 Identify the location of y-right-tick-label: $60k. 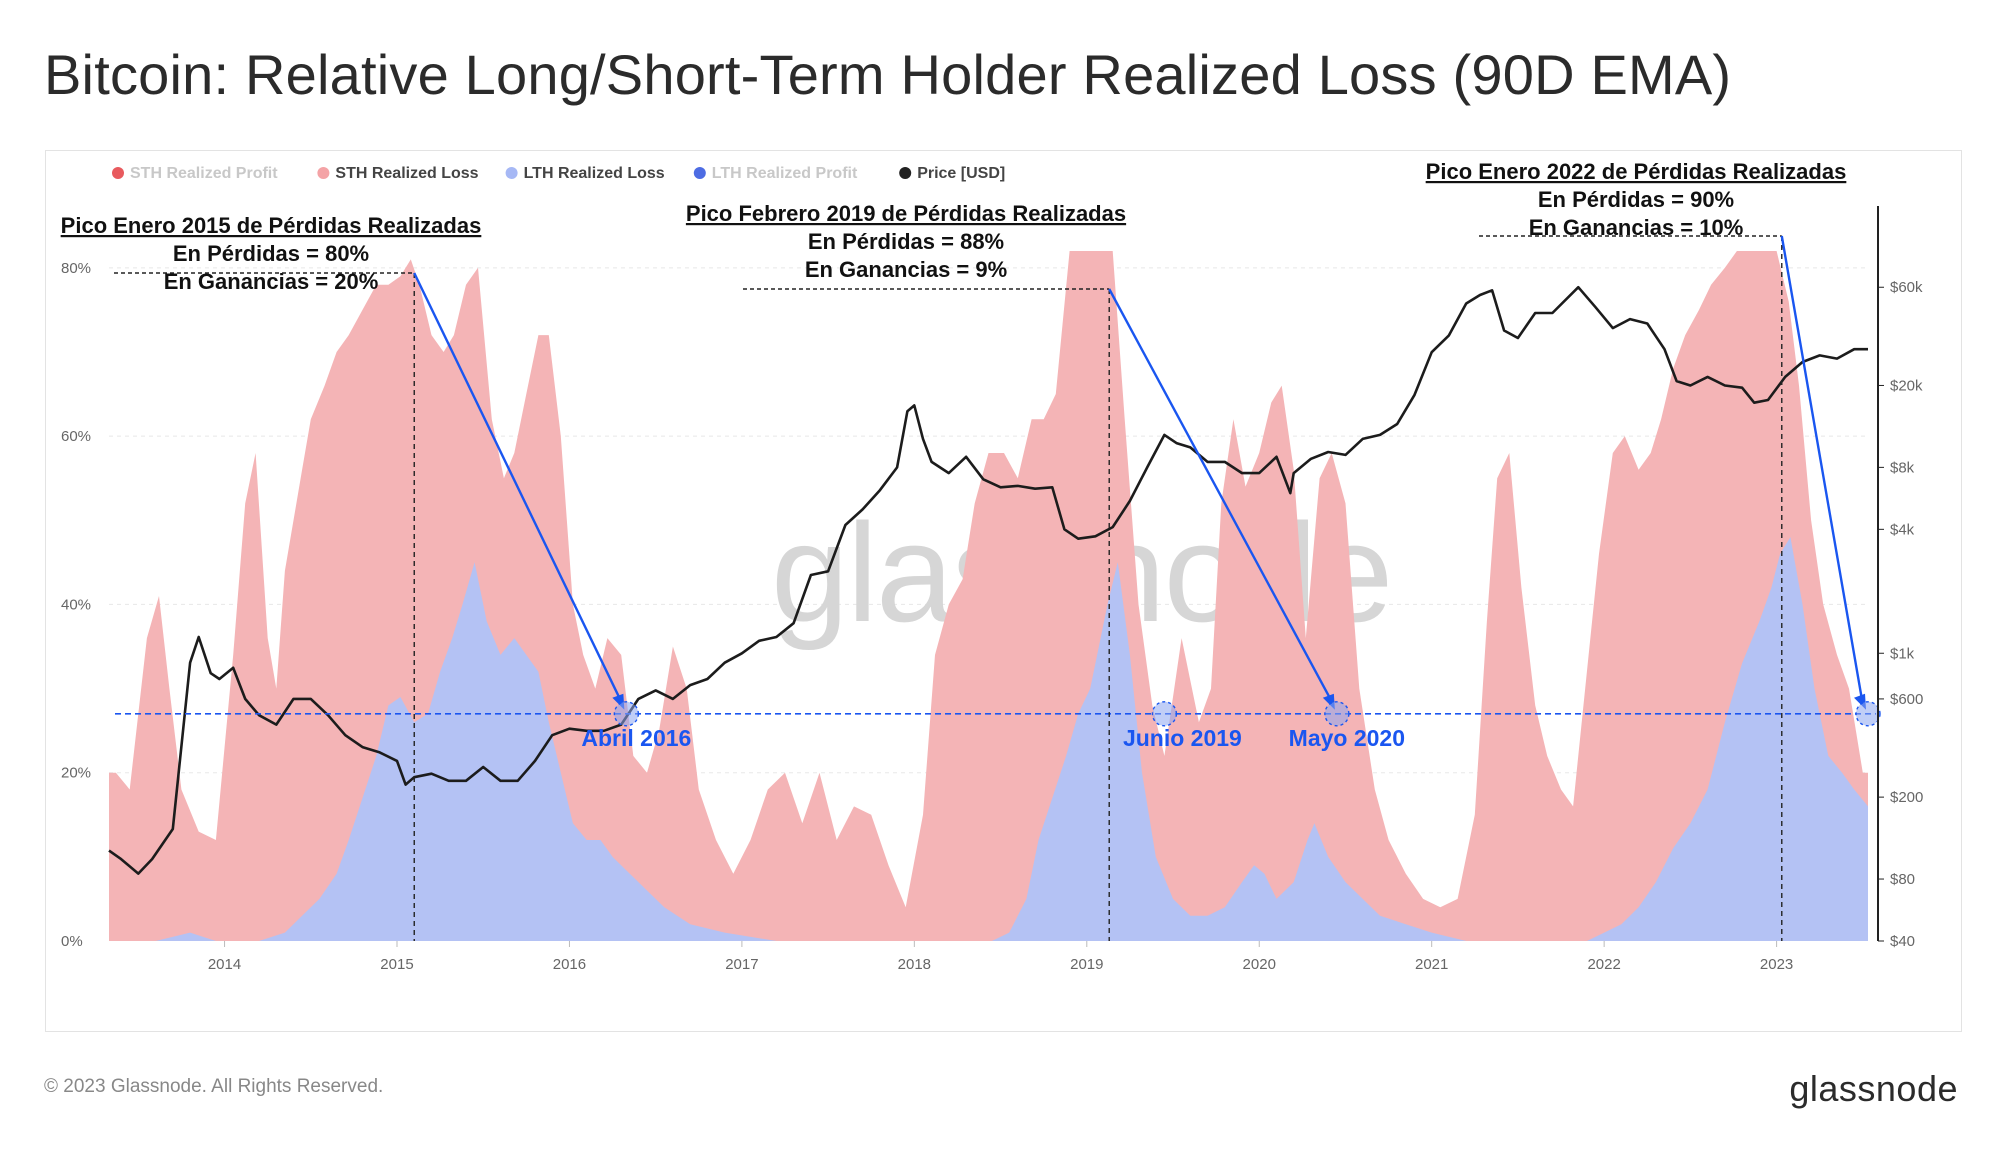
(1906, 287).